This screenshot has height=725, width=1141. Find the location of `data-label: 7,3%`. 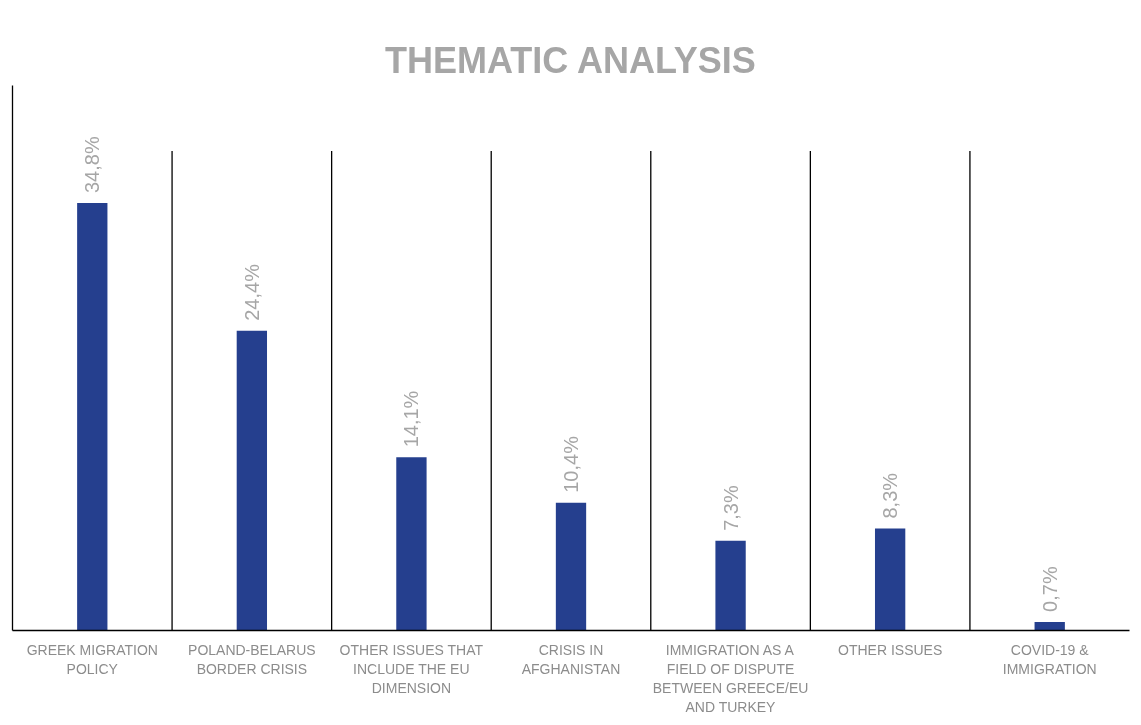

data-label: 7,3% is located at coordinates (730, 508).